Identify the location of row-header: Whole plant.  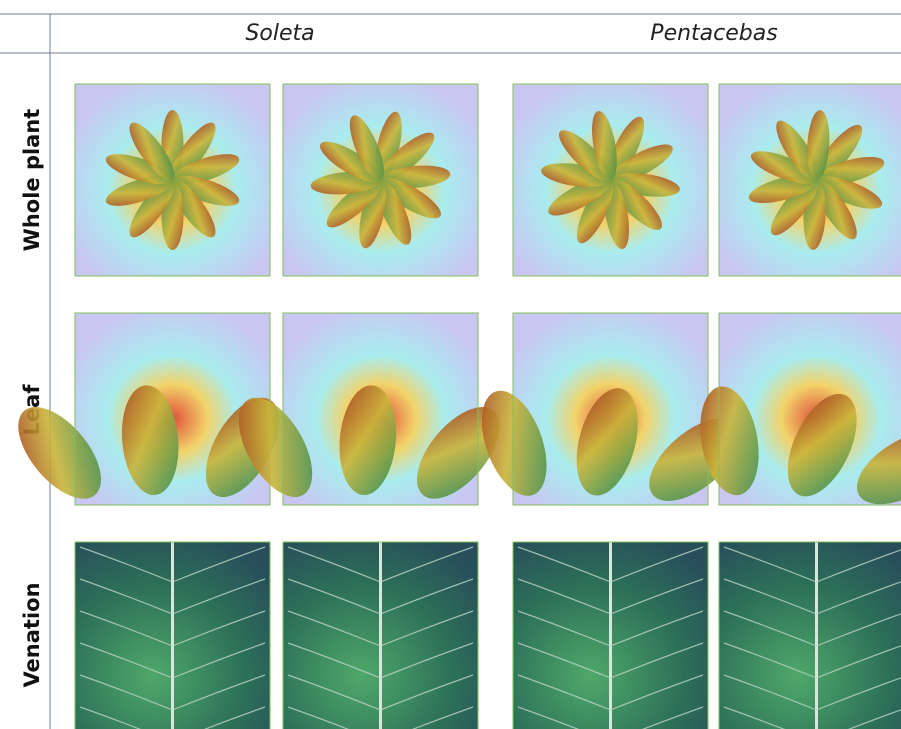
(32, 180).